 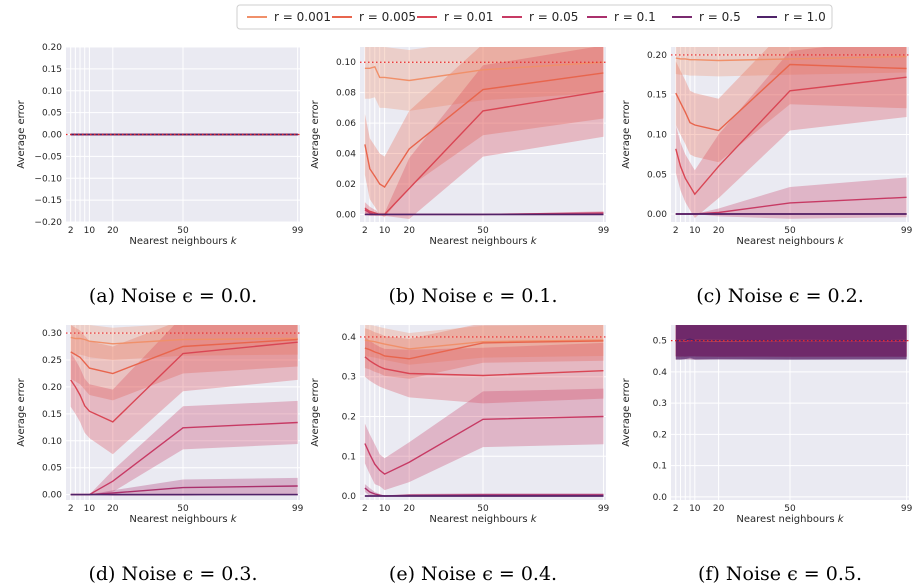 What do you see at coordinates (660, 342) in the screenshot?
I see `y-tick-label: 0.5` at bounding box center [660, 342].